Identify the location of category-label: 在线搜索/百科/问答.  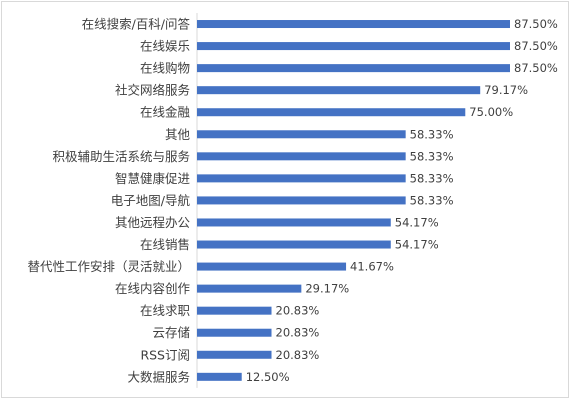
(136, 24).